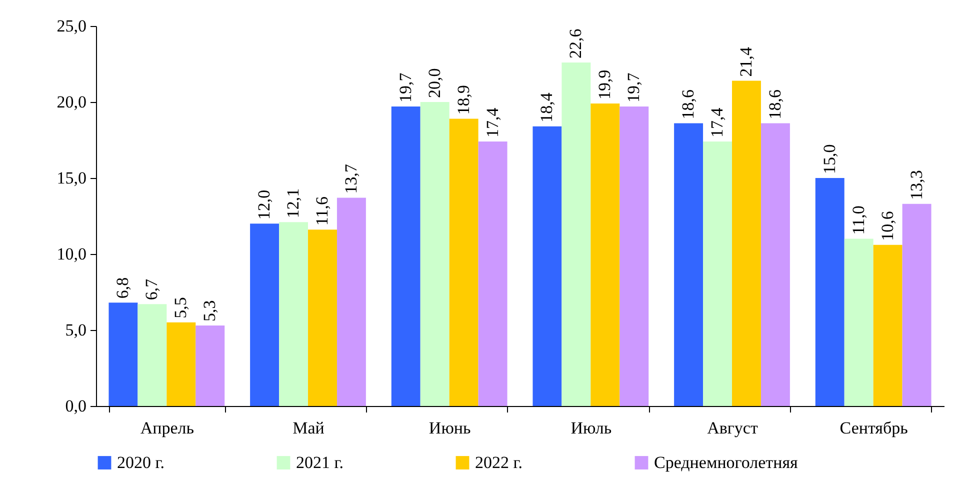  Describe the element at coordinates (320, 462) in the screenshot. I see `legend-label: 2021 г.` at that location.